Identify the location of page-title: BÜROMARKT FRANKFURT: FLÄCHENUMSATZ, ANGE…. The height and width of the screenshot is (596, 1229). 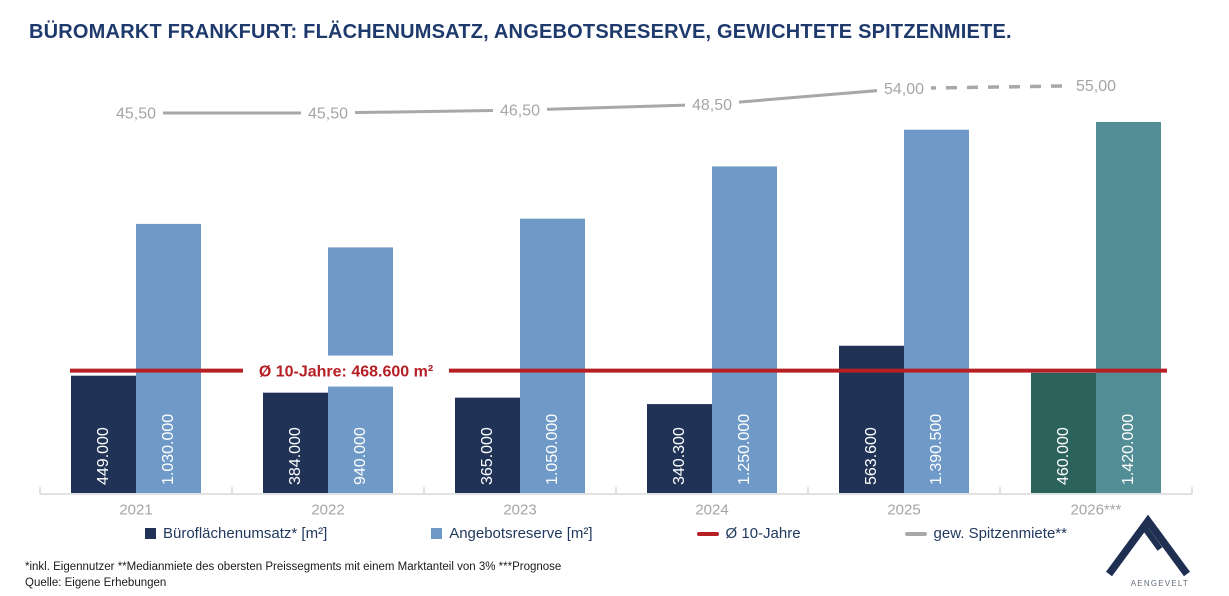
(520, 32).